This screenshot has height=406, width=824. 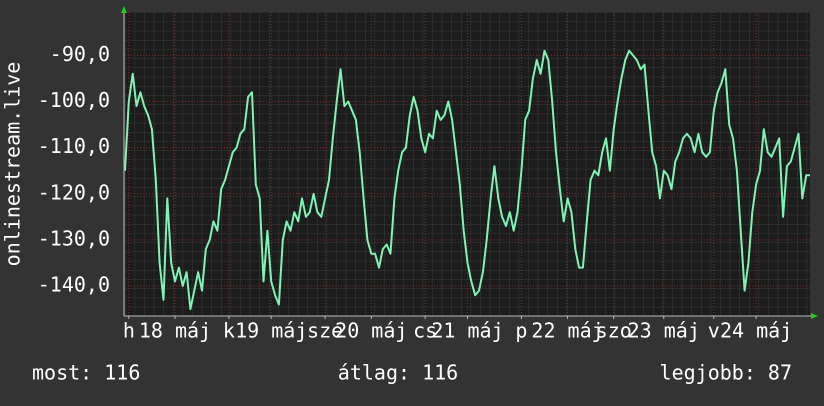 I want to click on x-tick-label: k, so click(x=229, y=331).